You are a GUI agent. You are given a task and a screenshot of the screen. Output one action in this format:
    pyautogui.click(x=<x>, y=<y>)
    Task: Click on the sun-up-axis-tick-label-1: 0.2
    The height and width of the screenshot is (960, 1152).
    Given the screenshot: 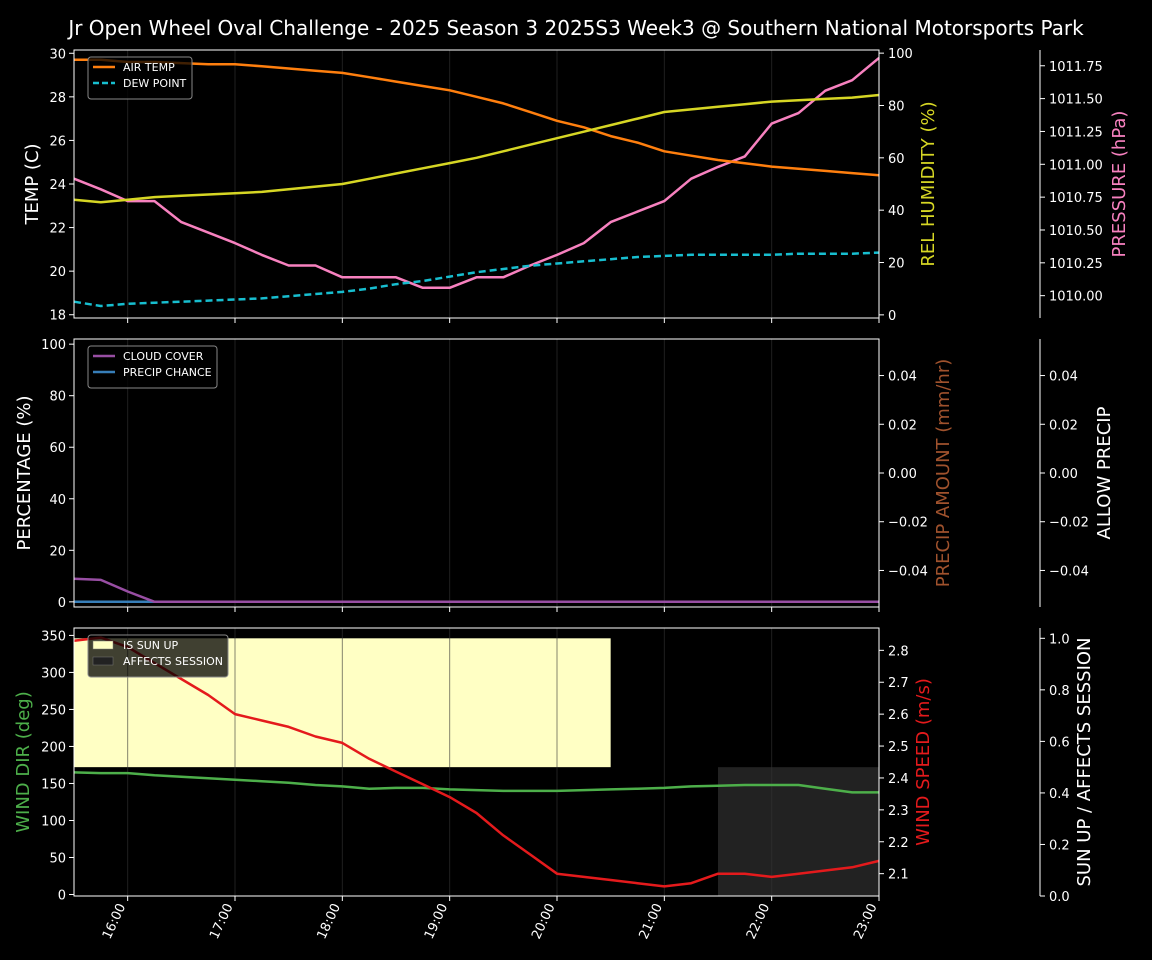 What is the action you would take?
    pyautogui.click(x=1059, y=845)
    